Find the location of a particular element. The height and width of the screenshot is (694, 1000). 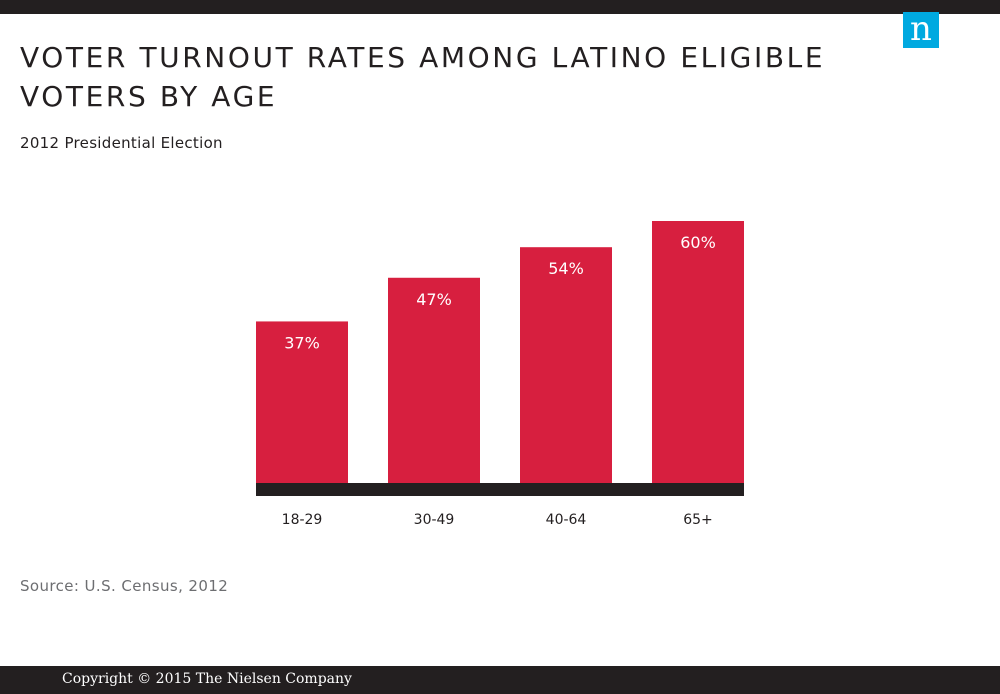

data-label: 37% is located at coordinates (302, 342).